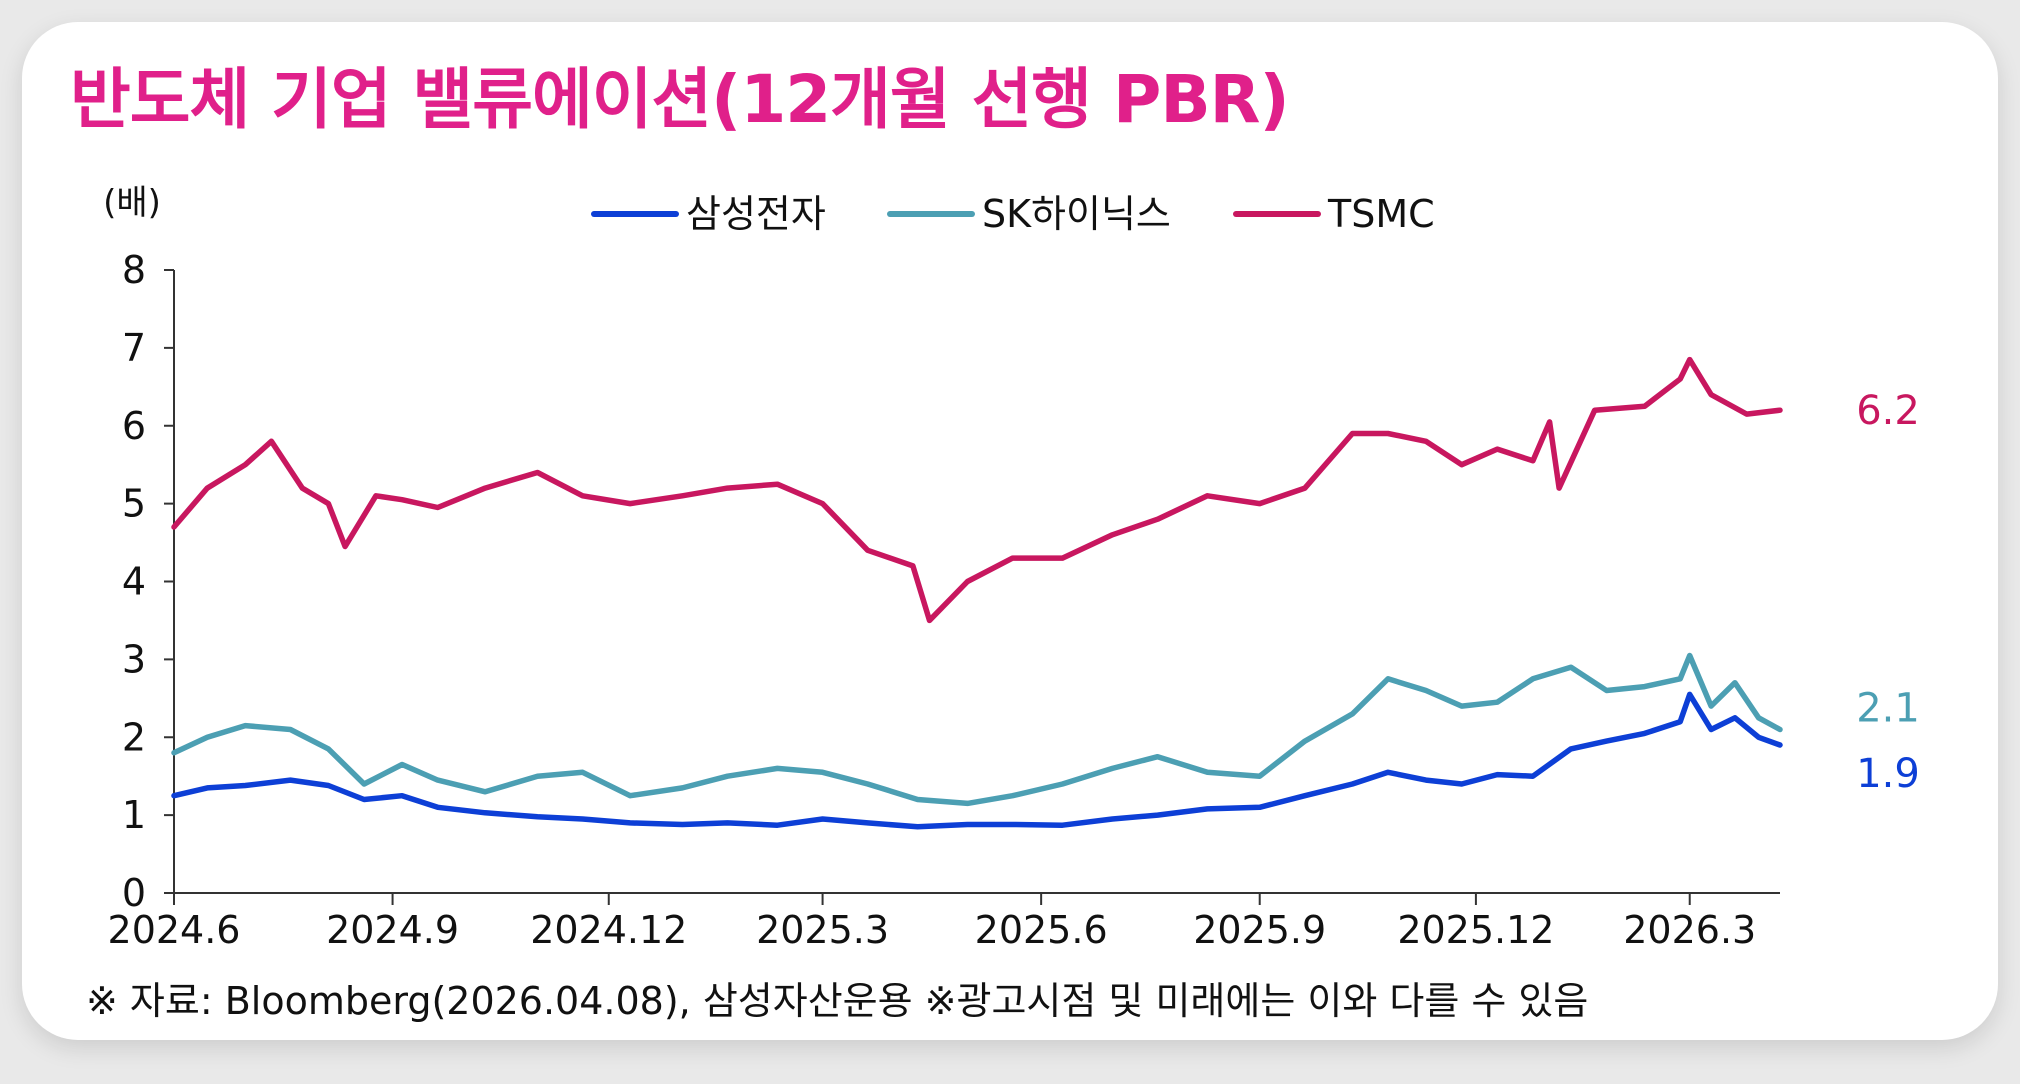 The width and height of the screenshot is (2020, 1084). I want to click on legend-label-tsmc: TSMC, so click(1381, 214).